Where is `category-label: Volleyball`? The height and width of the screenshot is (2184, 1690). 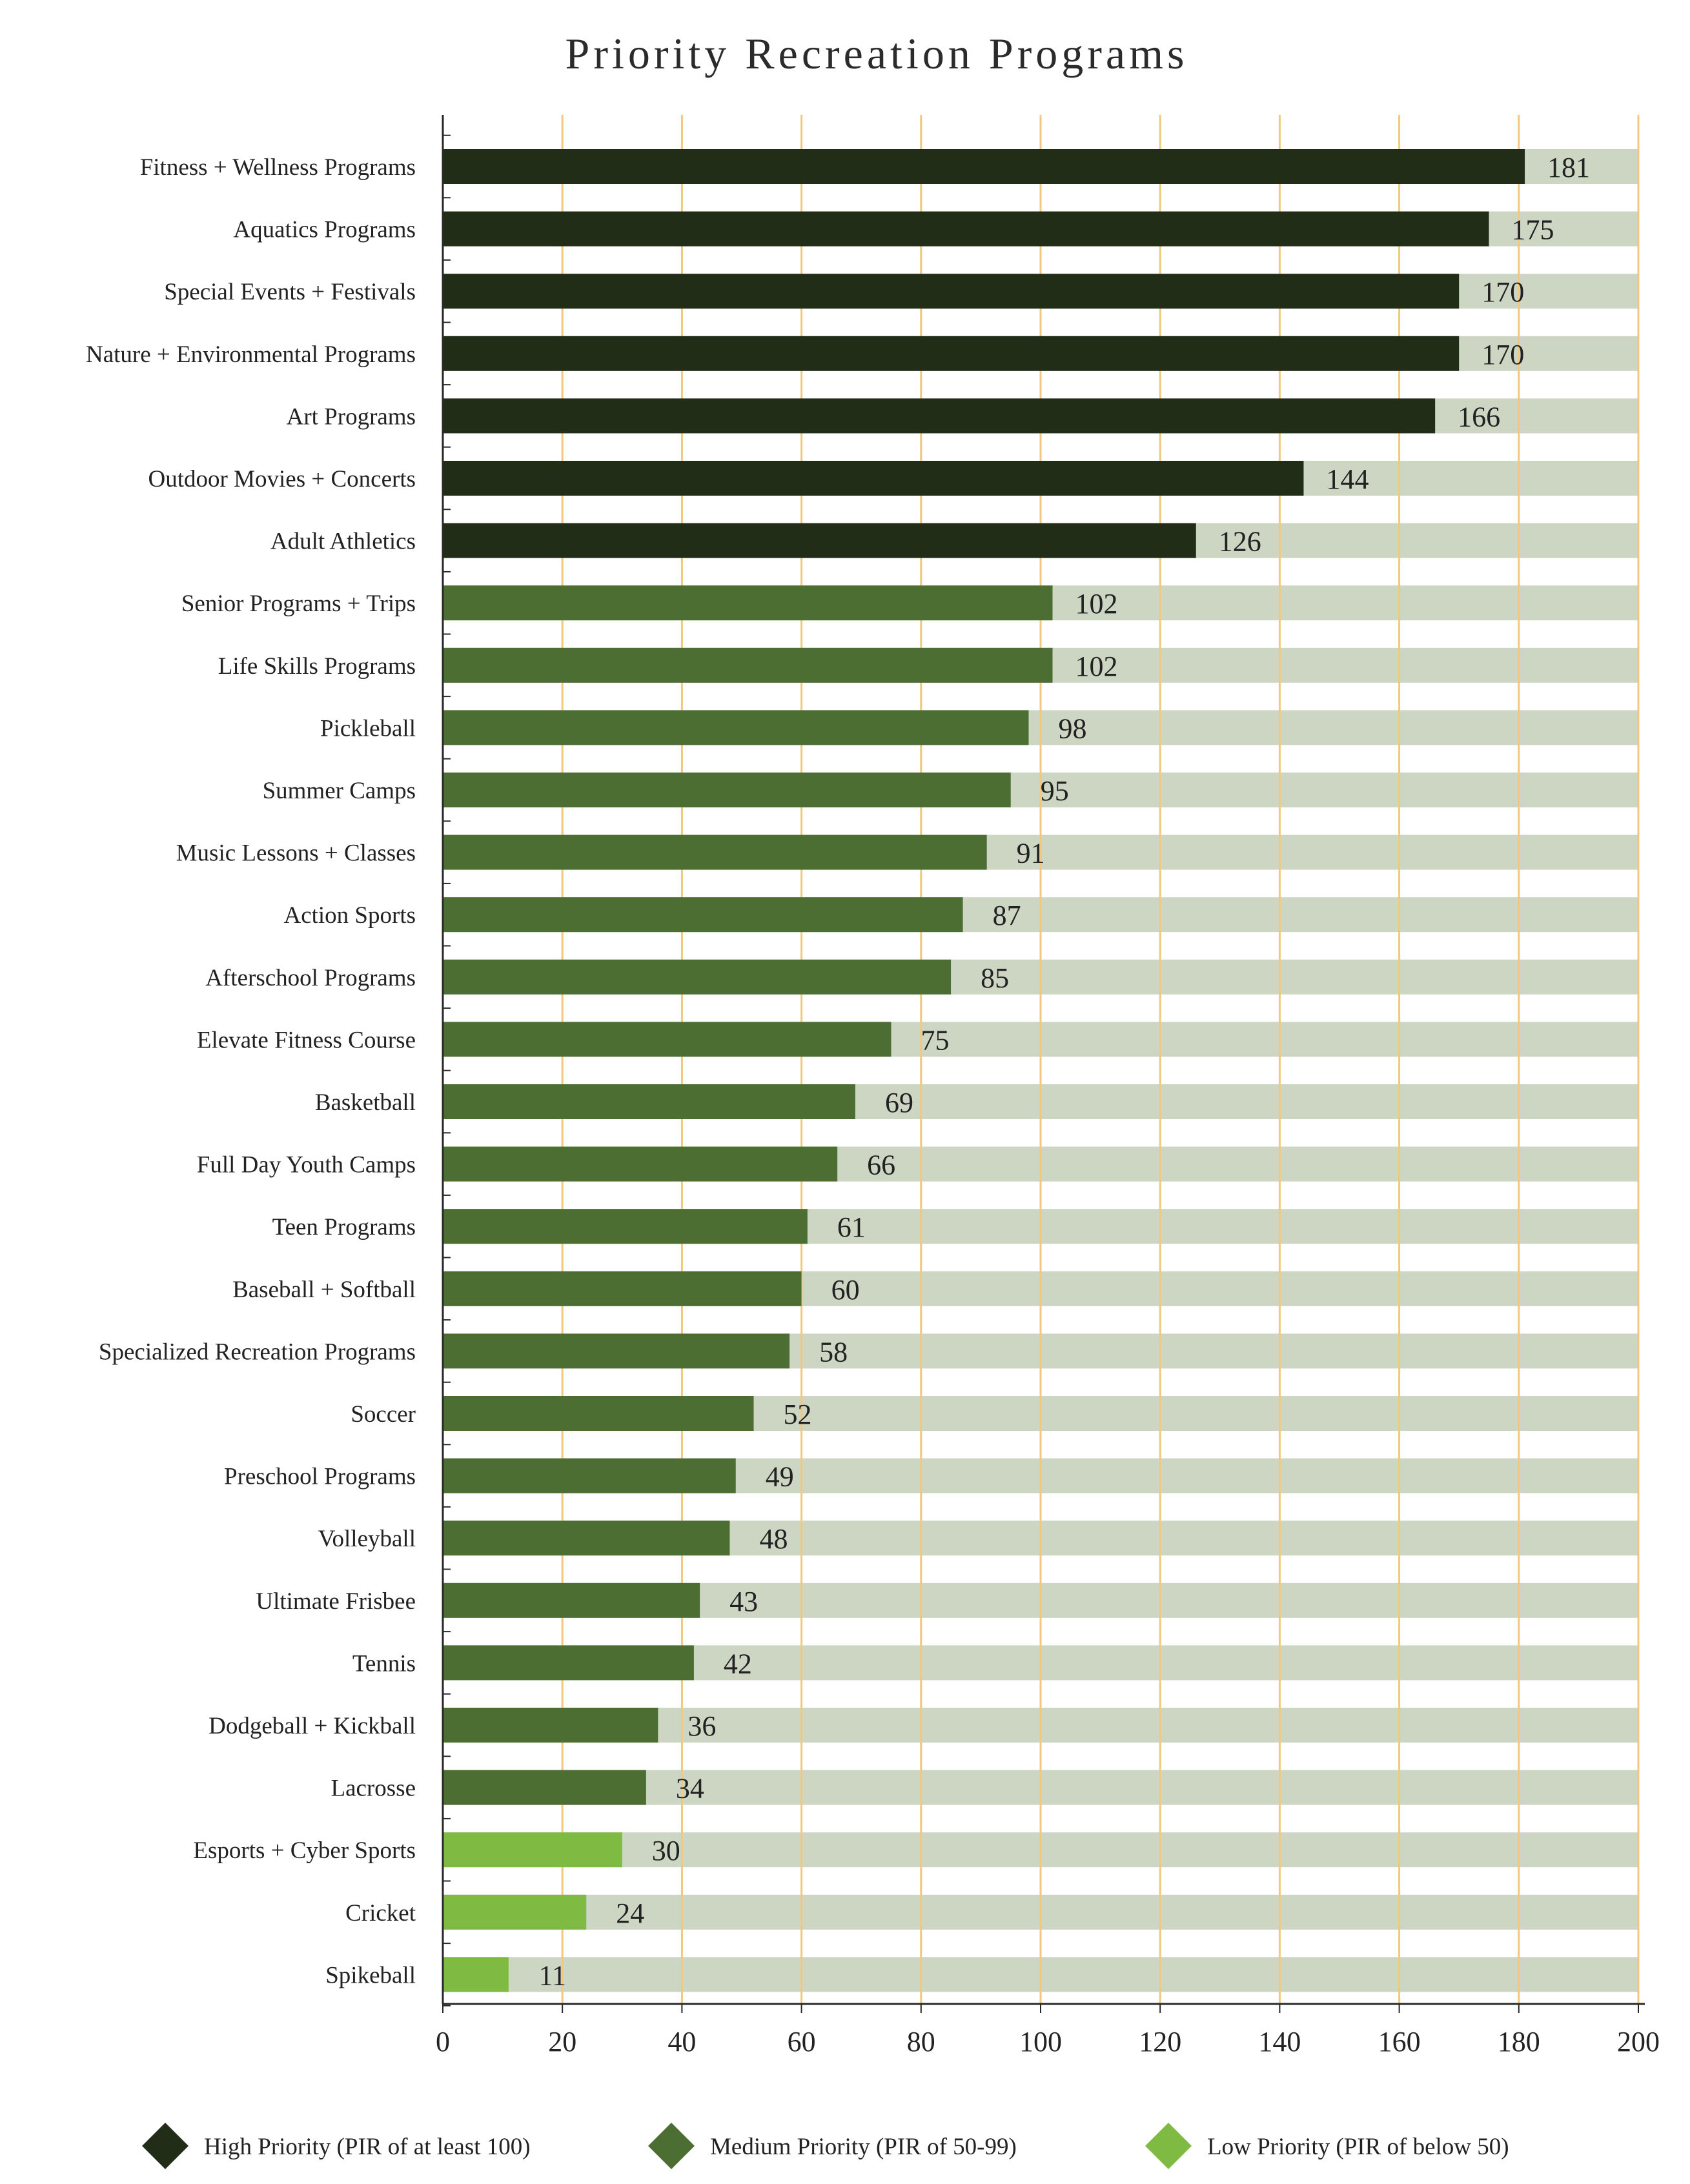 category-label: Volleyball is located at coordinates (367, 1539).